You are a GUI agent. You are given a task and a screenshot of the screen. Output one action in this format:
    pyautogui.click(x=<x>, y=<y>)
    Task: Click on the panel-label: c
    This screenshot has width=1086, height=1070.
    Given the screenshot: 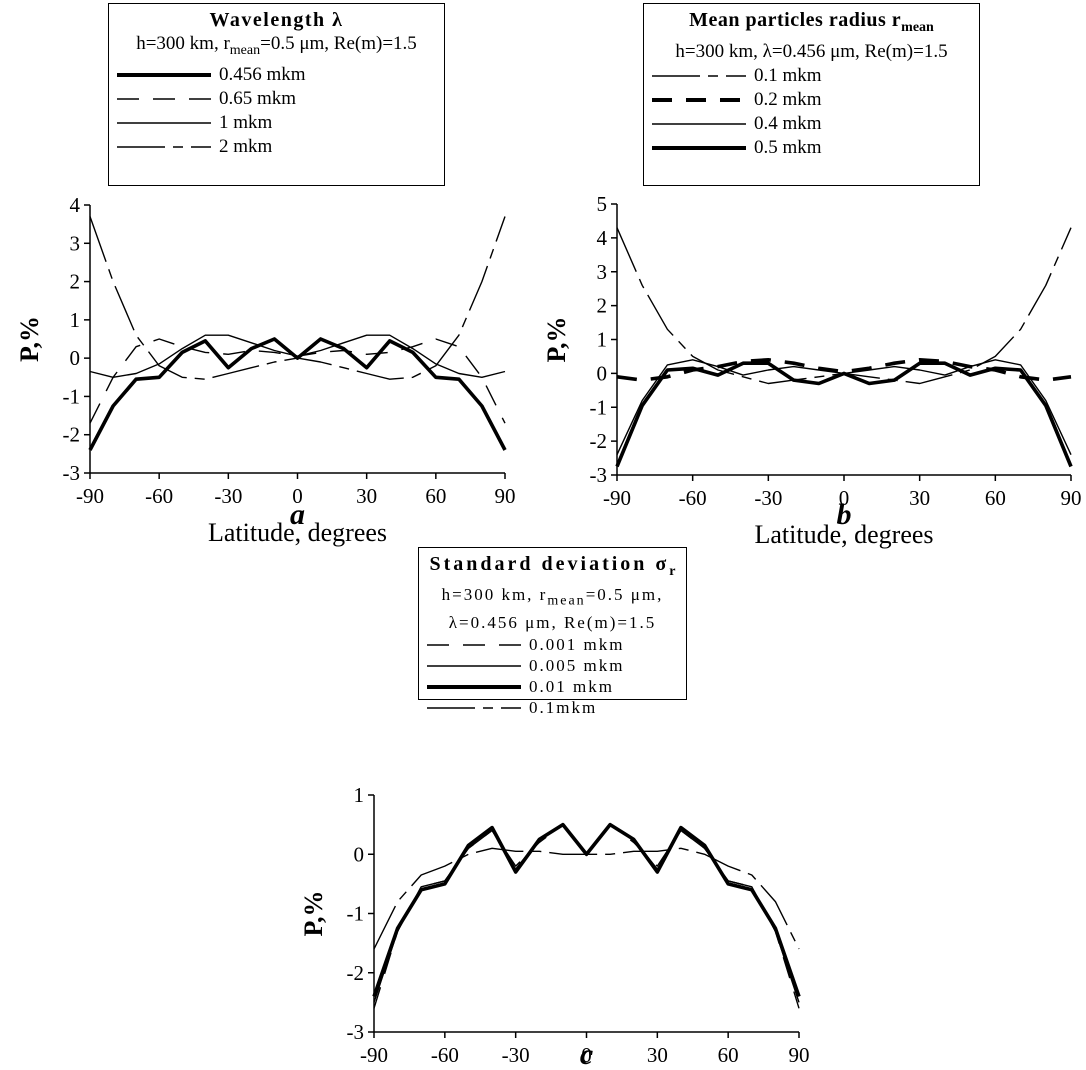 What is the action you would take?
    pyautogui.click(x=586, y=1054)
    